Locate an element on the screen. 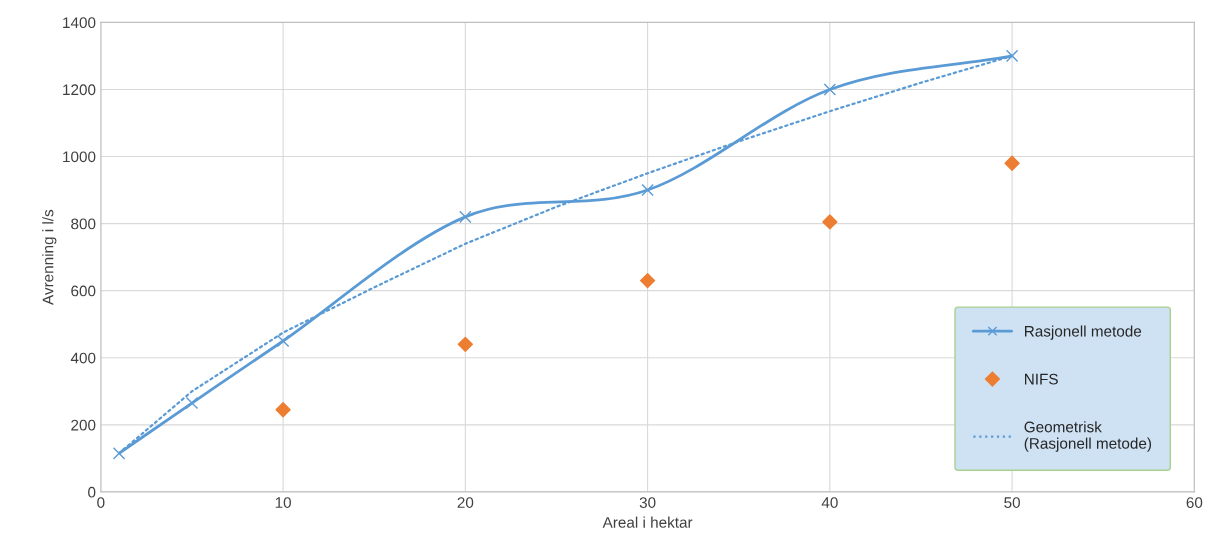 The image size is (1215, 559). x-axis-title: Areal i hektar is located at coordinates (647, 522).